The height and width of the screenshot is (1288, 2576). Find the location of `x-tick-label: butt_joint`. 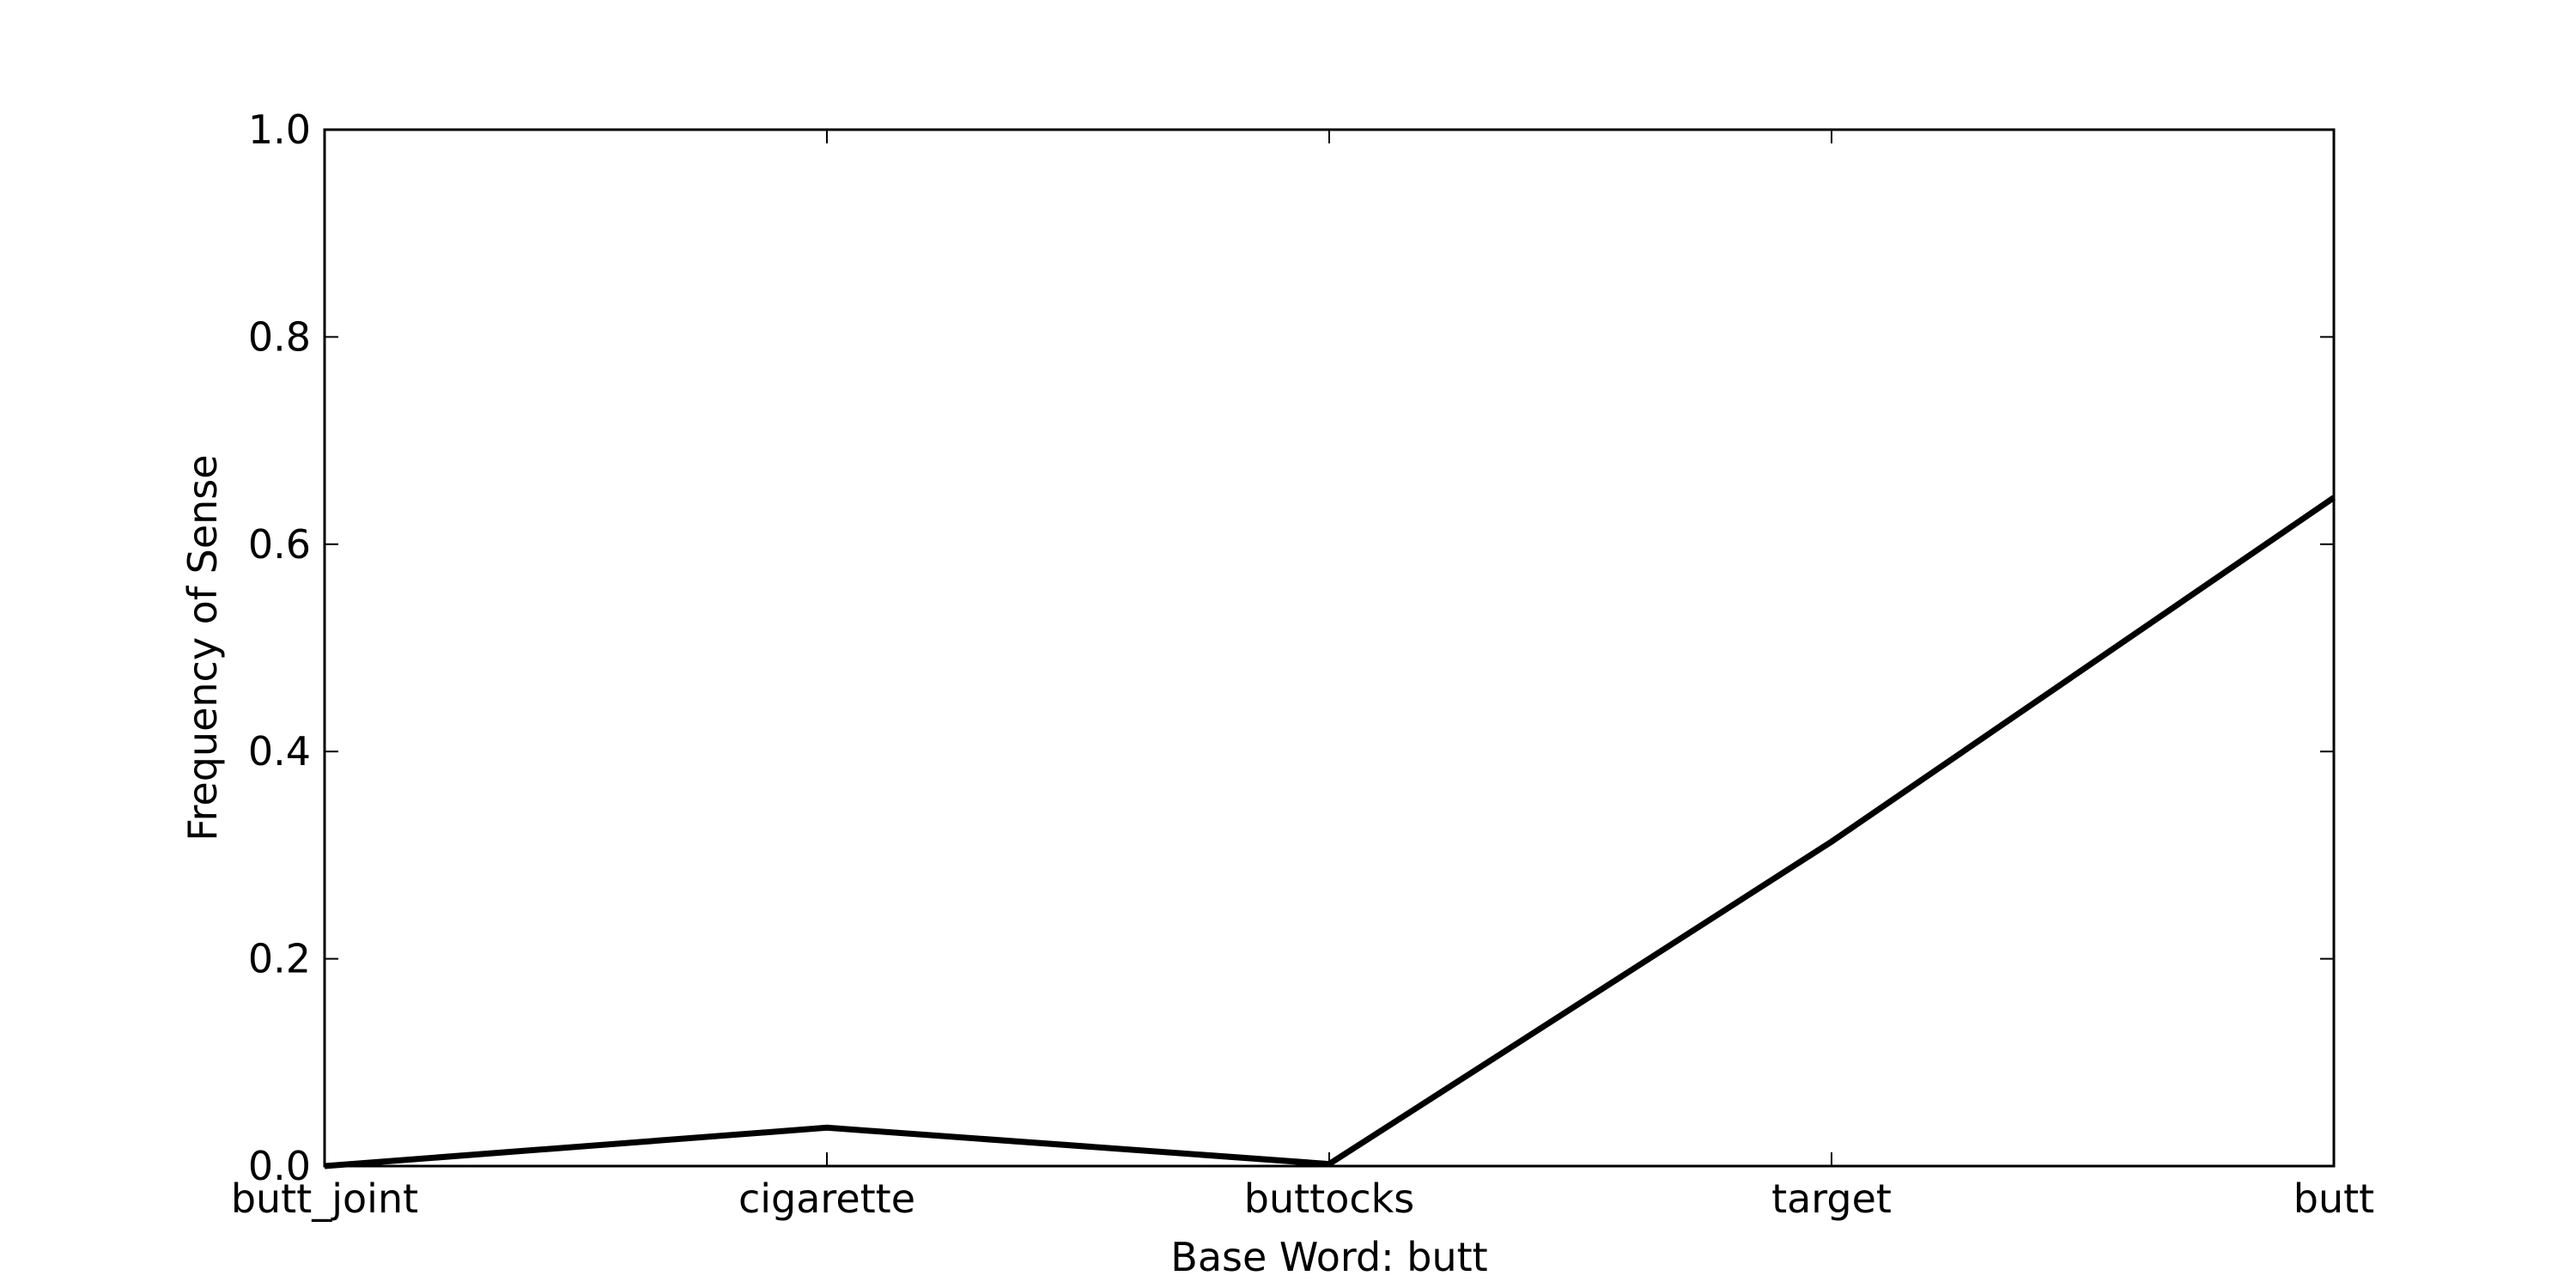

x-tick-label: butt_joint is located at coordinates (324, 1199).